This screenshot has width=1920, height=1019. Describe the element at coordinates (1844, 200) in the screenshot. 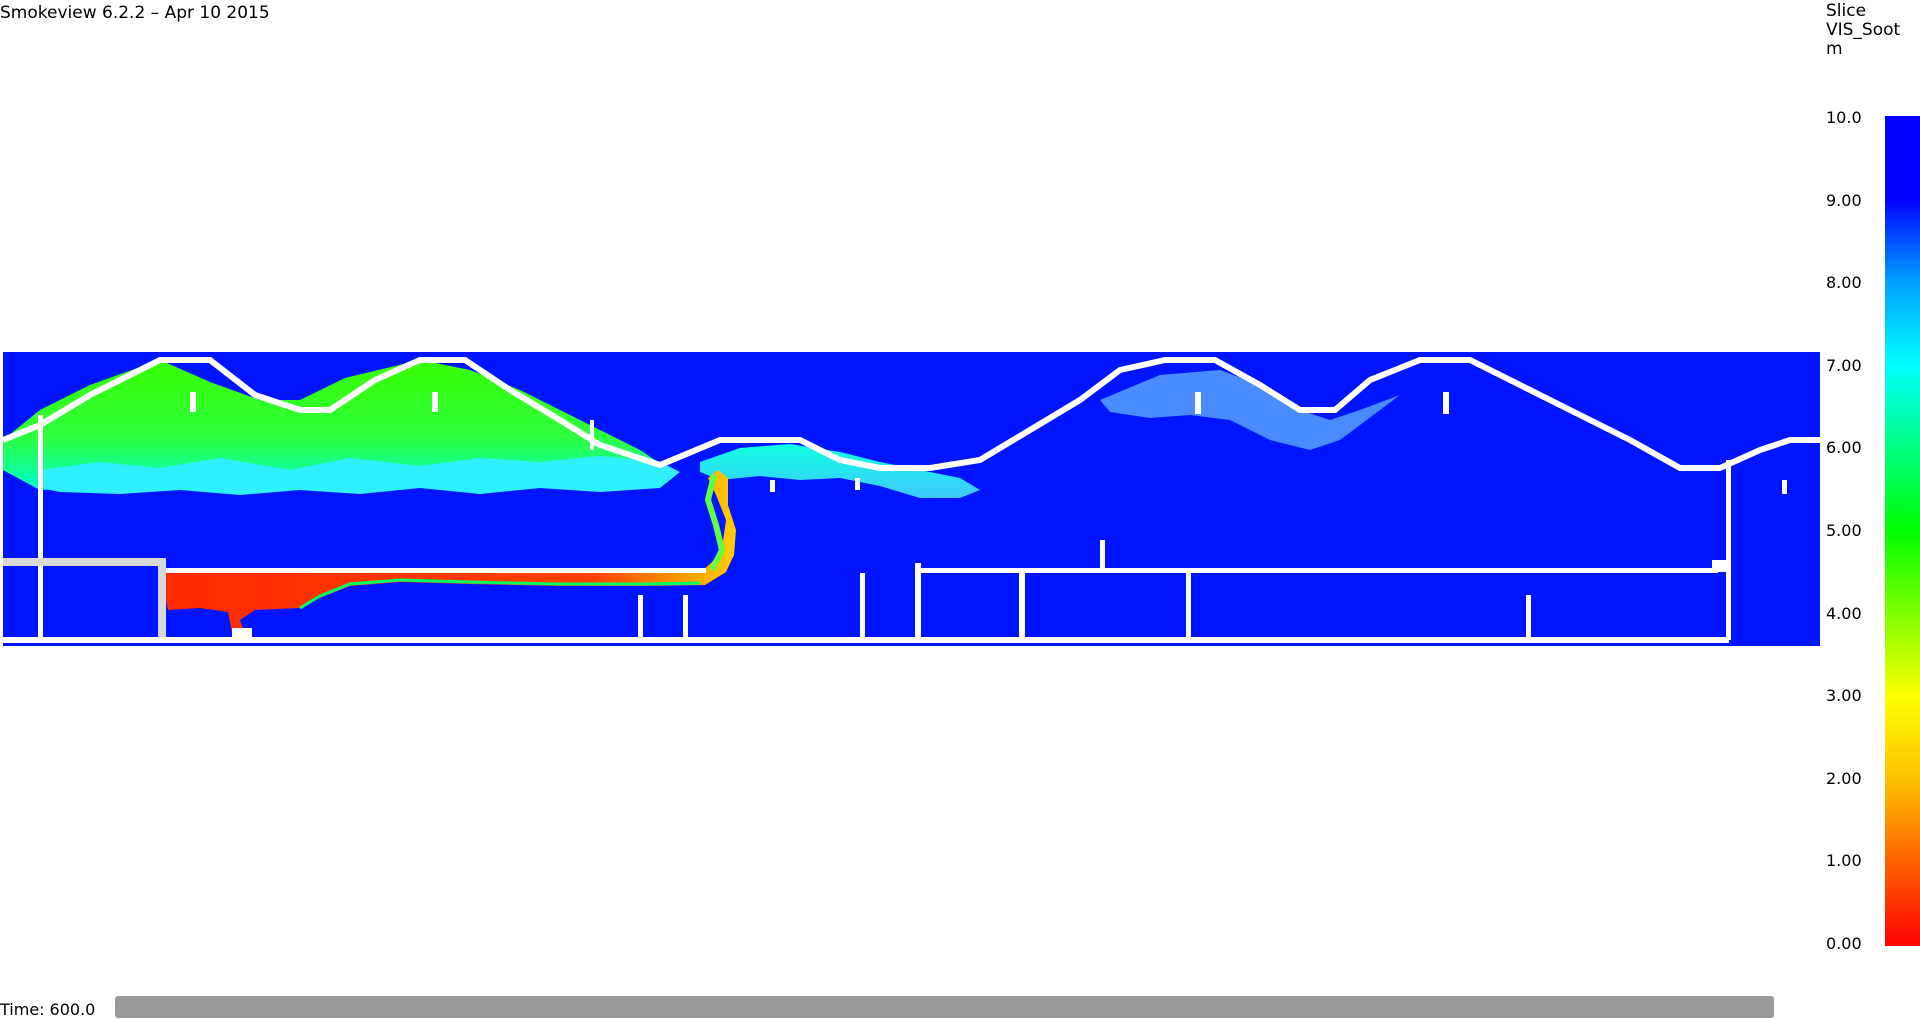

I see `color-scale-tick-label: 9.00` at that location.